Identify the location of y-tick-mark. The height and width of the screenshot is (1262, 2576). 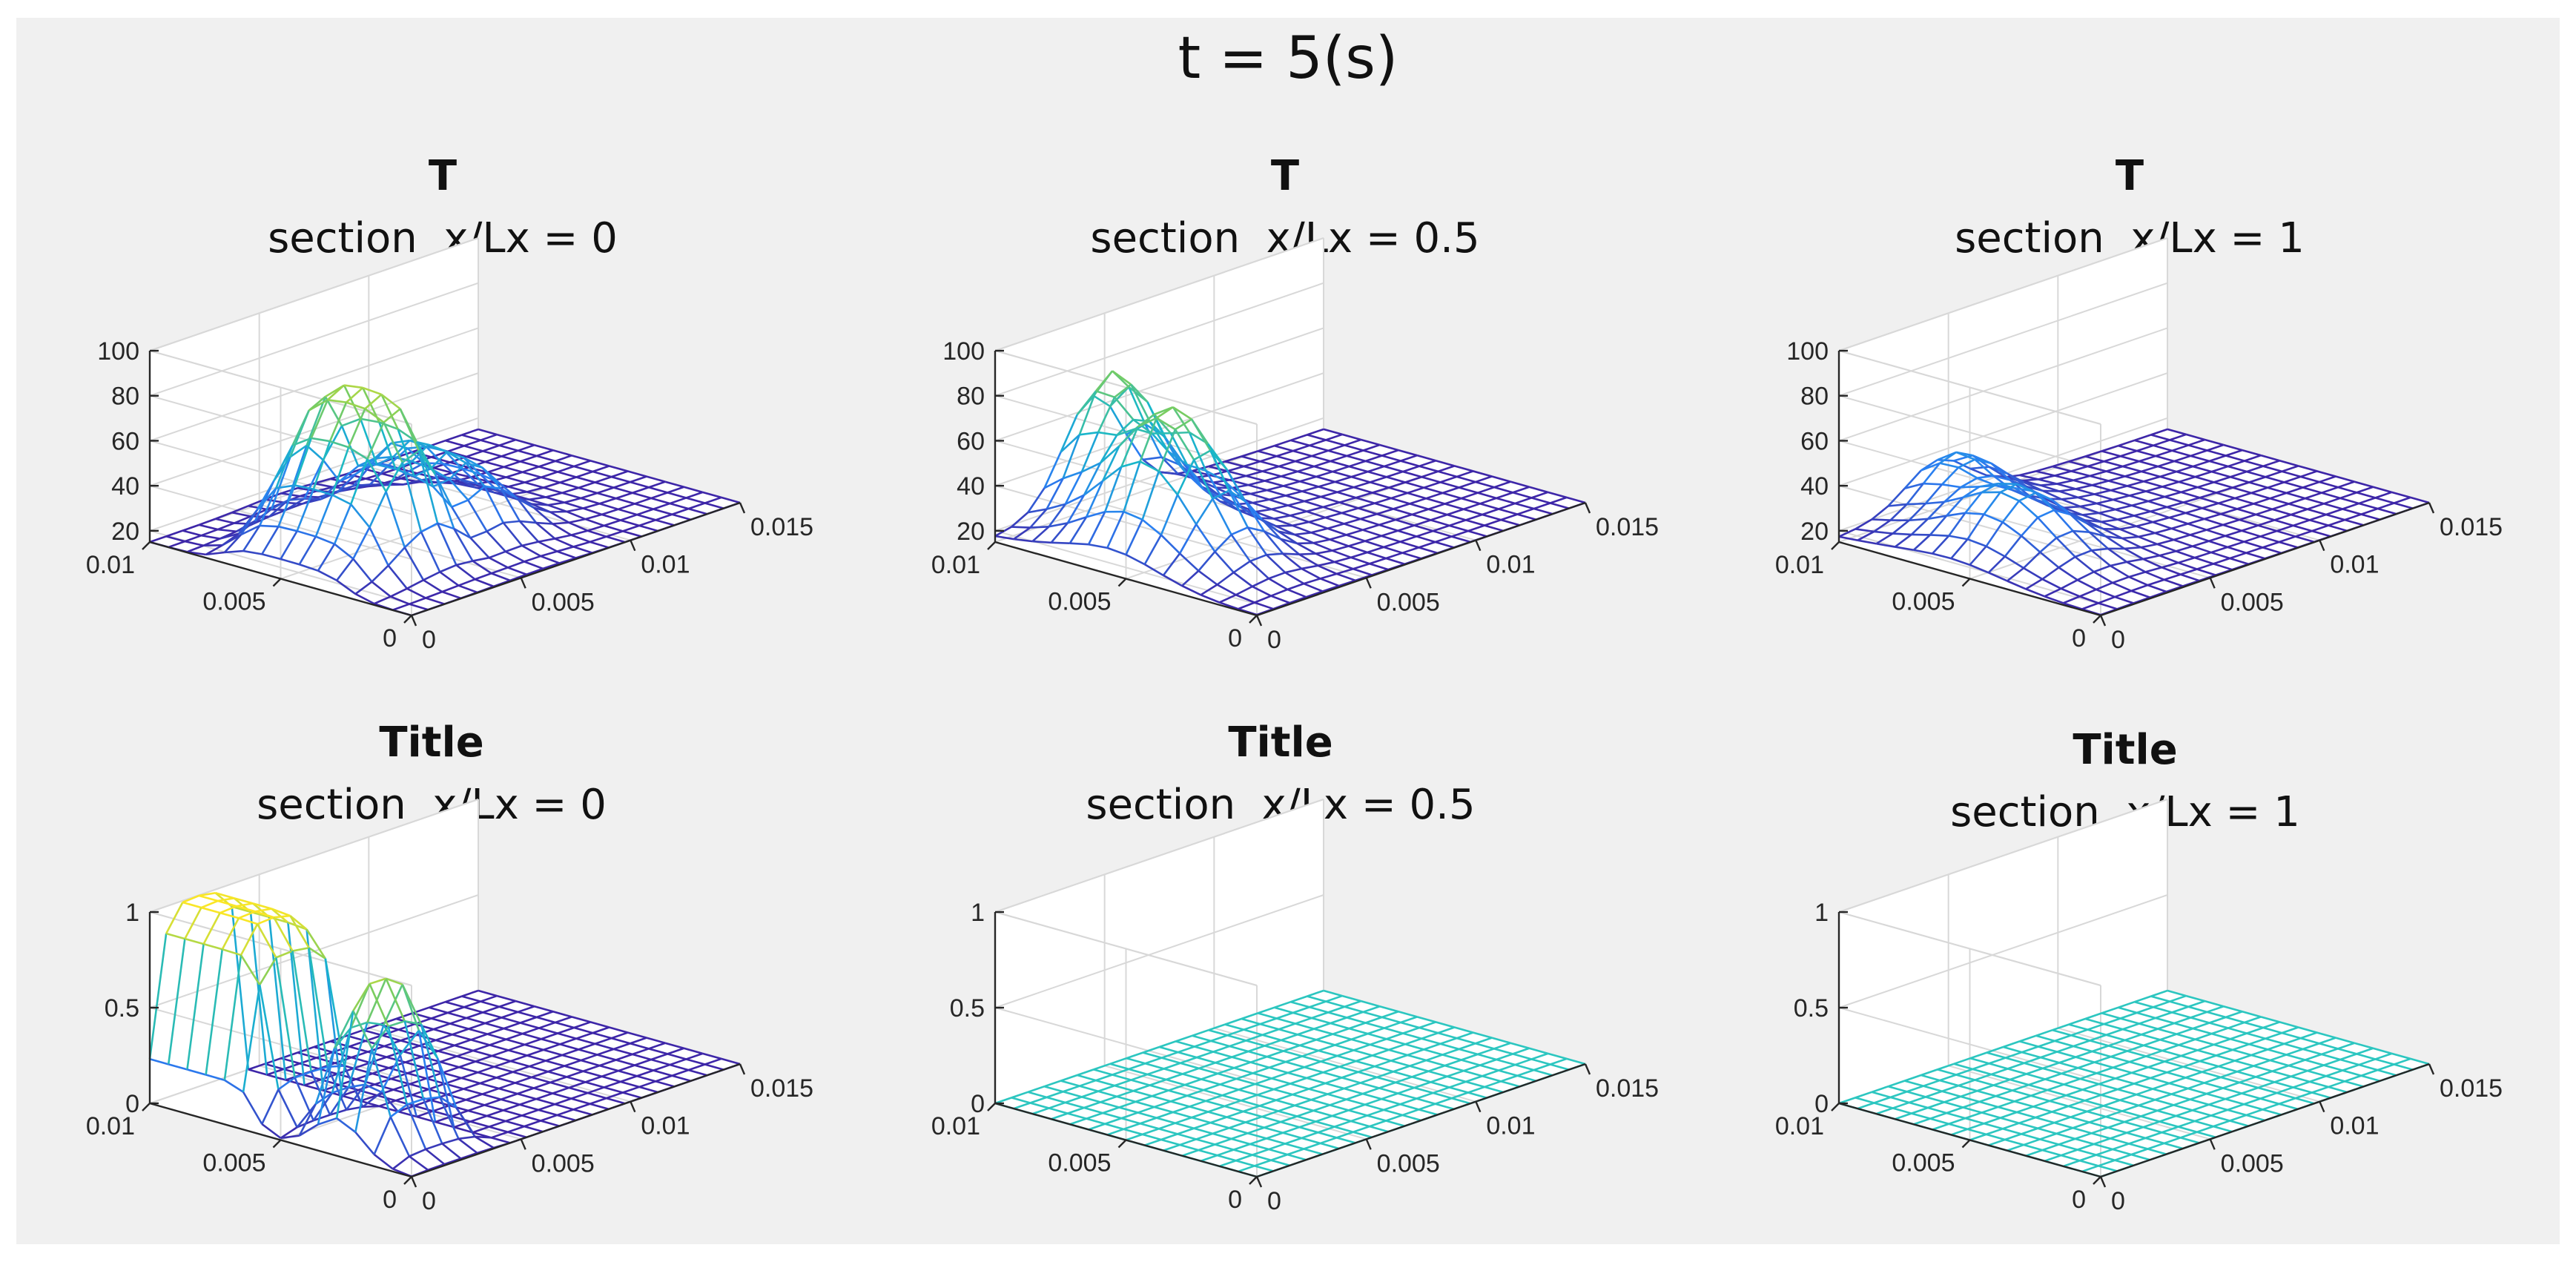
(1966, 1144).